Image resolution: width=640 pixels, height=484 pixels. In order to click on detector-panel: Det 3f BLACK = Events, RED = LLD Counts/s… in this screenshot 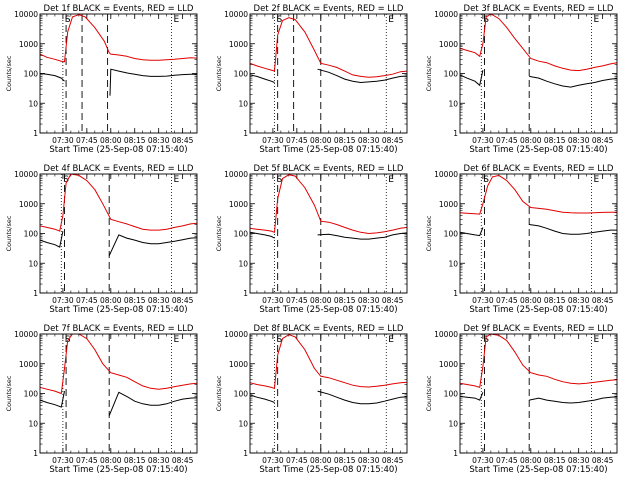, I will do `click(521, 79)`.